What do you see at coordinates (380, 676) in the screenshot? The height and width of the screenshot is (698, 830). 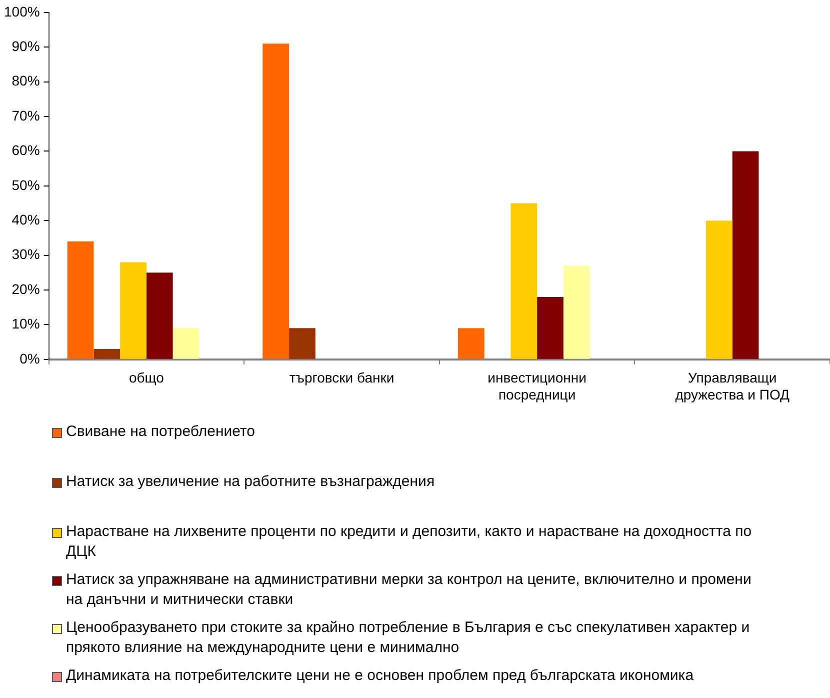 I see `legend-label: Динамиката на потребителските цени не е основен проблем пред българската икономика` at bounding box center [380, 676].